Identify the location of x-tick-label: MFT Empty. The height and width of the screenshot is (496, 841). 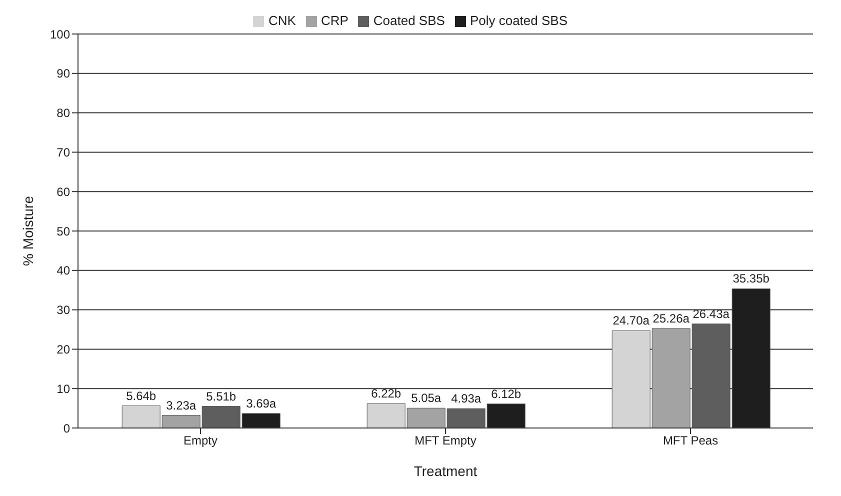
(445, 441).